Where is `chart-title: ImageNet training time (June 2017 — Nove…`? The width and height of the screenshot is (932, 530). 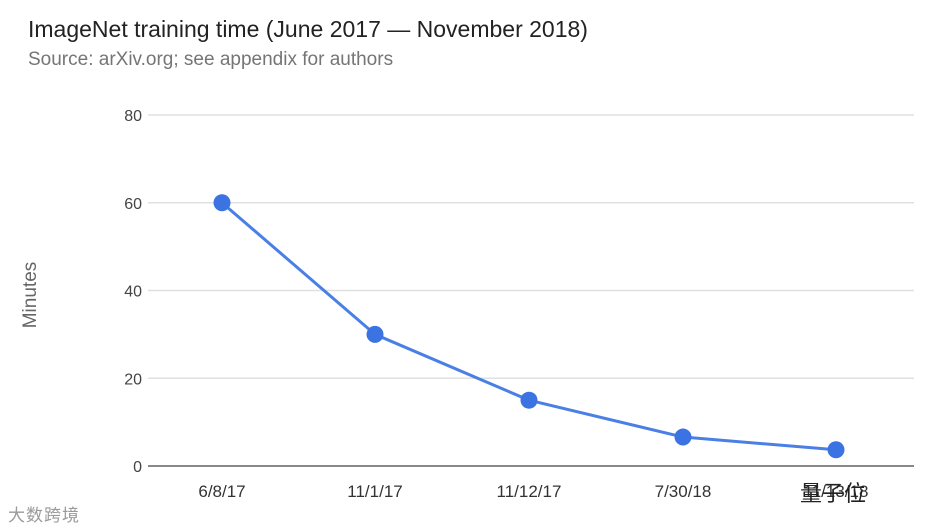 chart-title: ImageNet training time (June 2017 — Nove… is located at coordinates (308, 29).